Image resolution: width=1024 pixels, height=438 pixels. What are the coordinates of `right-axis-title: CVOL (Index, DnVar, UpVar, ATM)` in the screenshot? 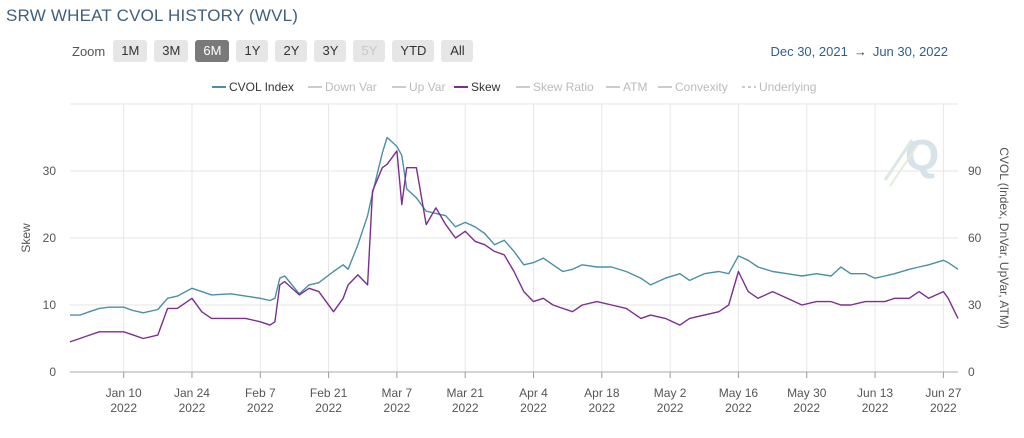 It's located at (1004, 238).